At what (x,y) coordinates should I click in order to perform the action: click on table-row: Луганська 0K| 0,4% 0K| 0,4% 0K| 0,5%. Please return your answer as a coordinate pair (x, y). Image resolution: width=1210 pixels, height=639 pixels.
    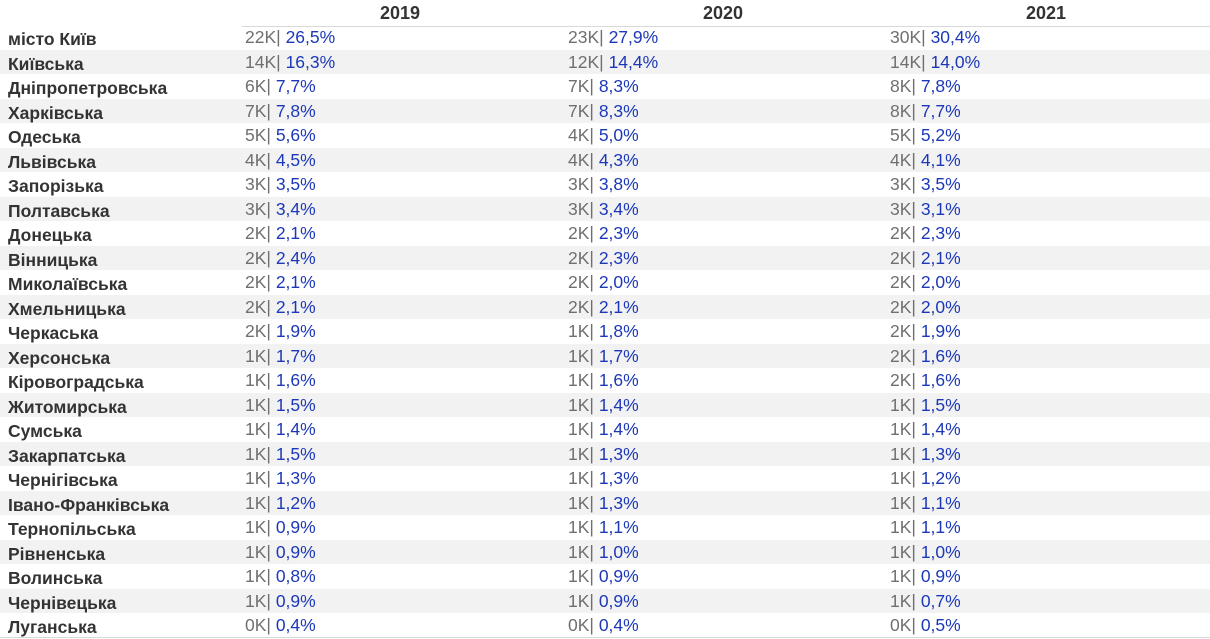
    Looking at the image, I should click on (605, 625).